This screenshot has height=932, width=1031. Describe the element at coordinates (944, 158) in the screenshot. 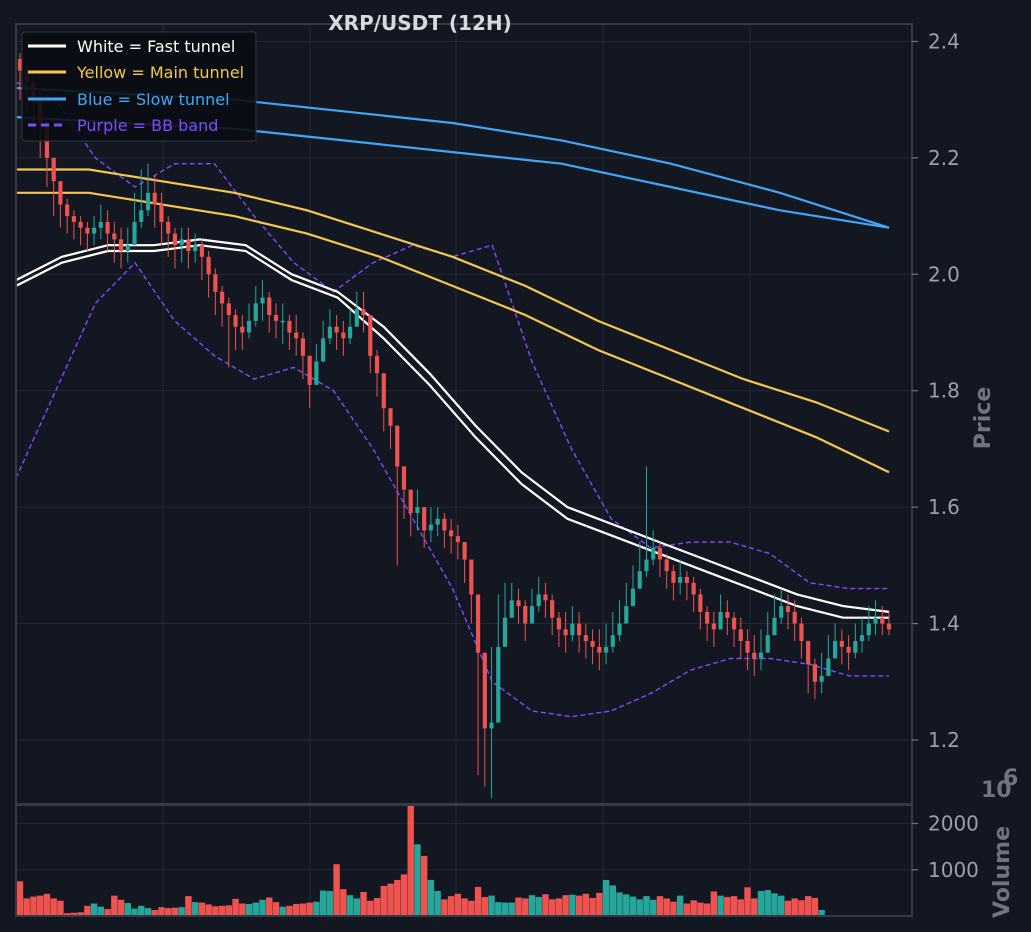

I see `price-tick-label-1: 2.2` at that location.